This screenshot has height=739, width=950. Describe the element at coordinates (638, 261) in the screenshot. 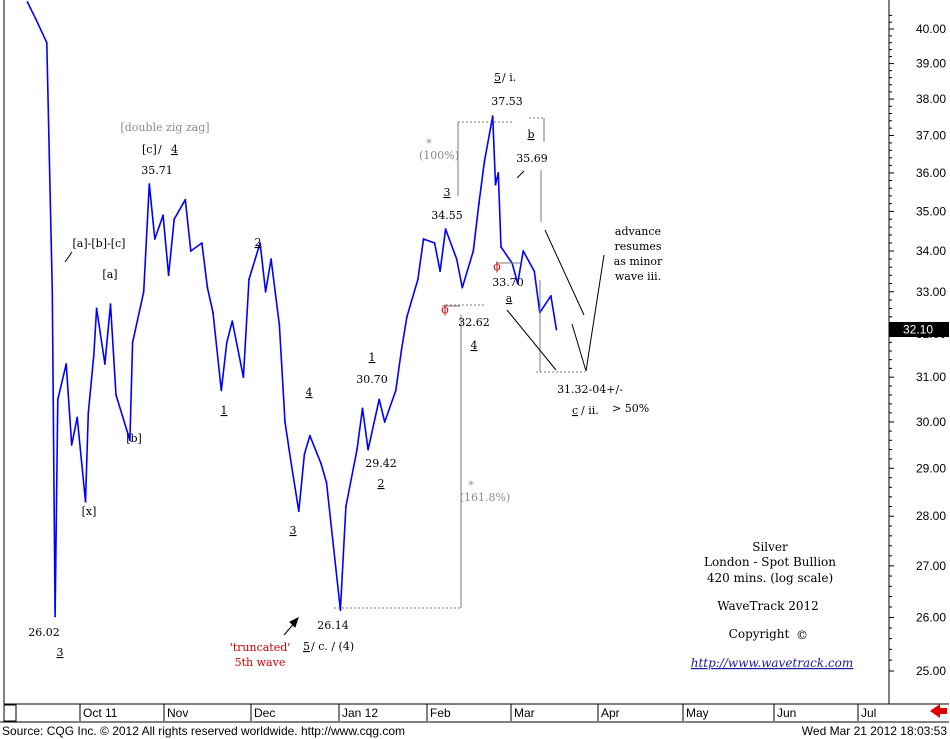

I see `note-as-minor: as minor` at that location.